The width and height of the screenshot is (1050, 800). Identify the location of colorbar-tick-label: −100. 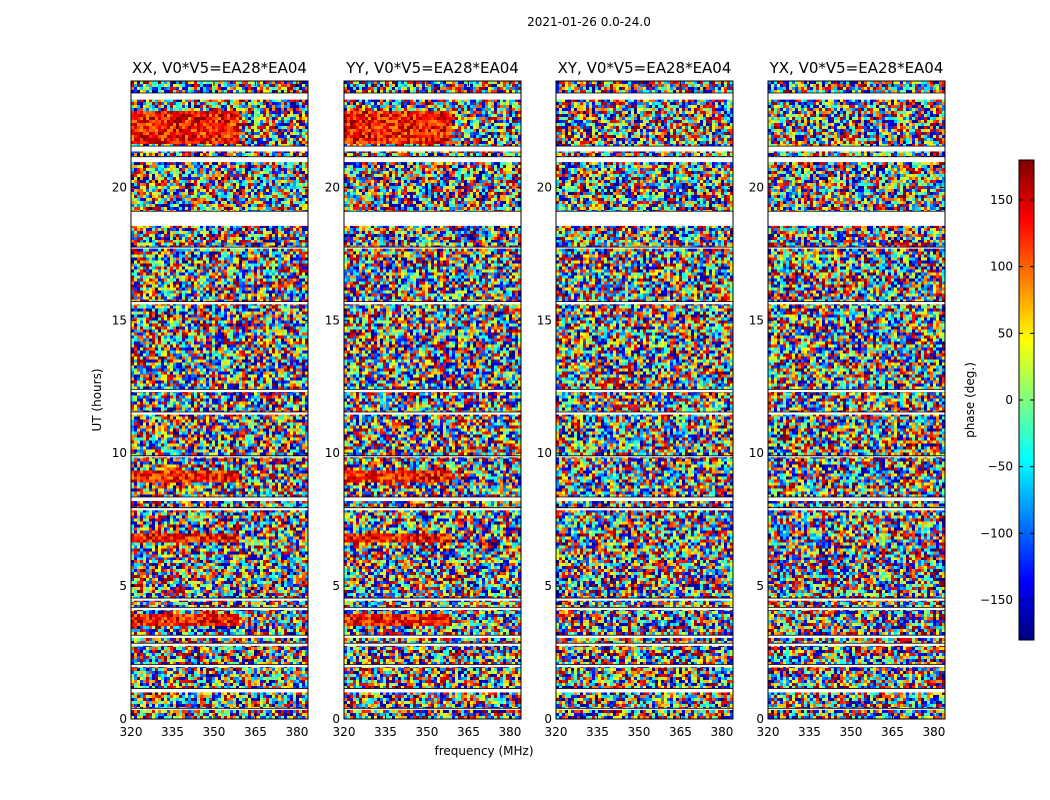
(996, 533).